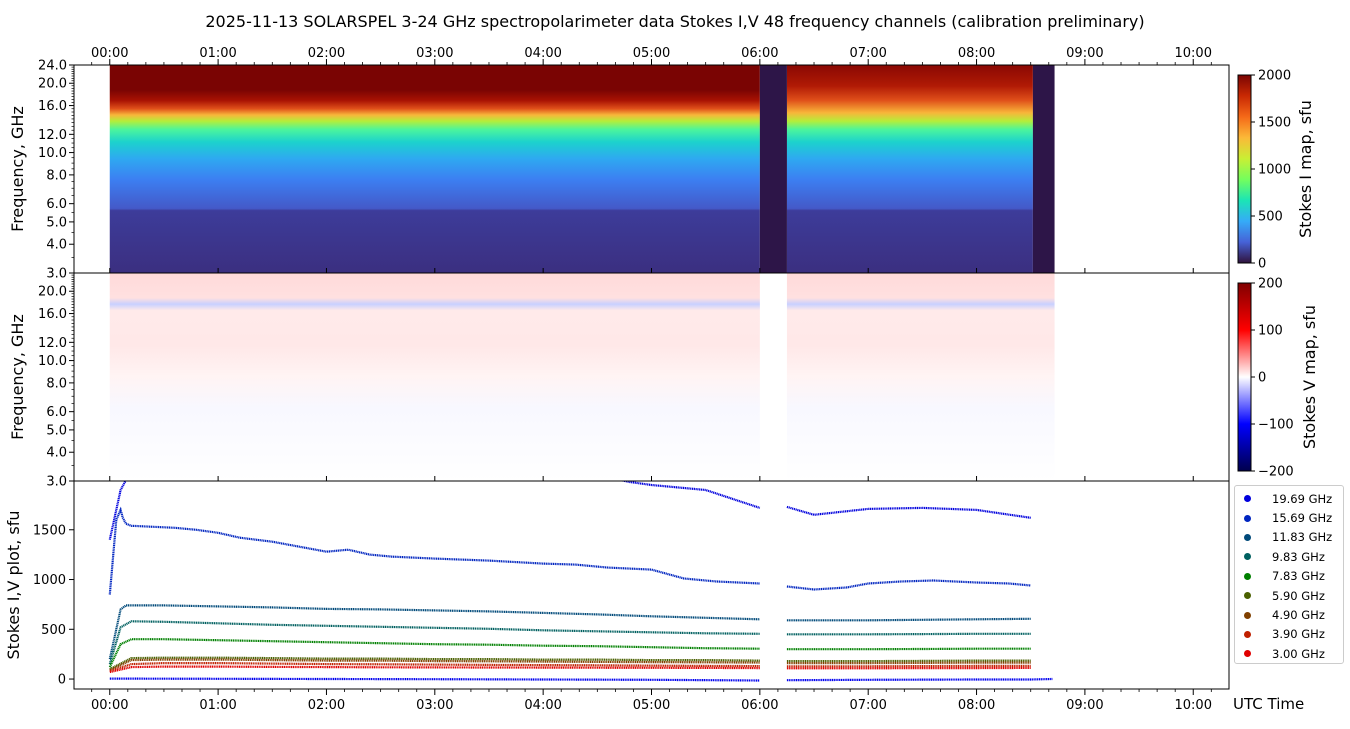  What do you see at coordinates (1270, 284) in the screenshot?
I see `colorbar-tick-label: 200` at bounding box center [1270, 284].